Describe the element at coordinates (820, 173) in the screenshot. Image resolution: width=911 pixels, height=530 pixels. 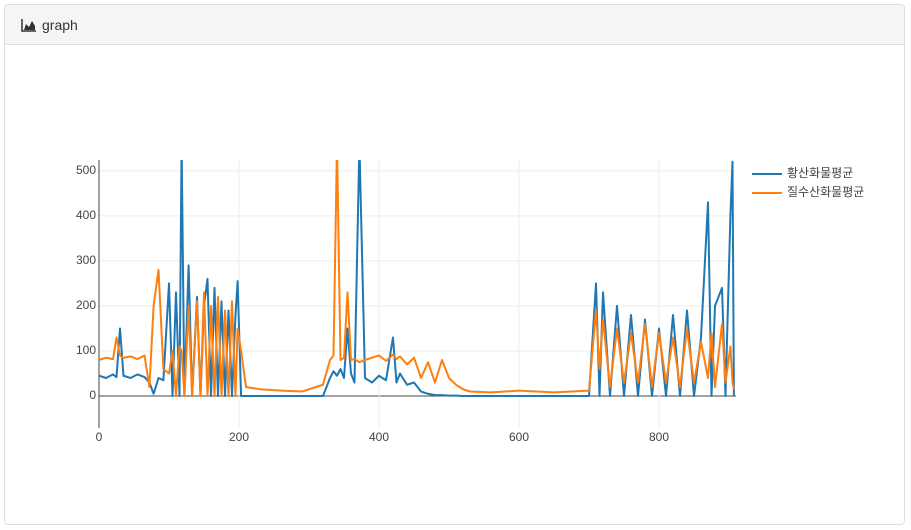
I see `legend-label: 황산화물평균` at that location.